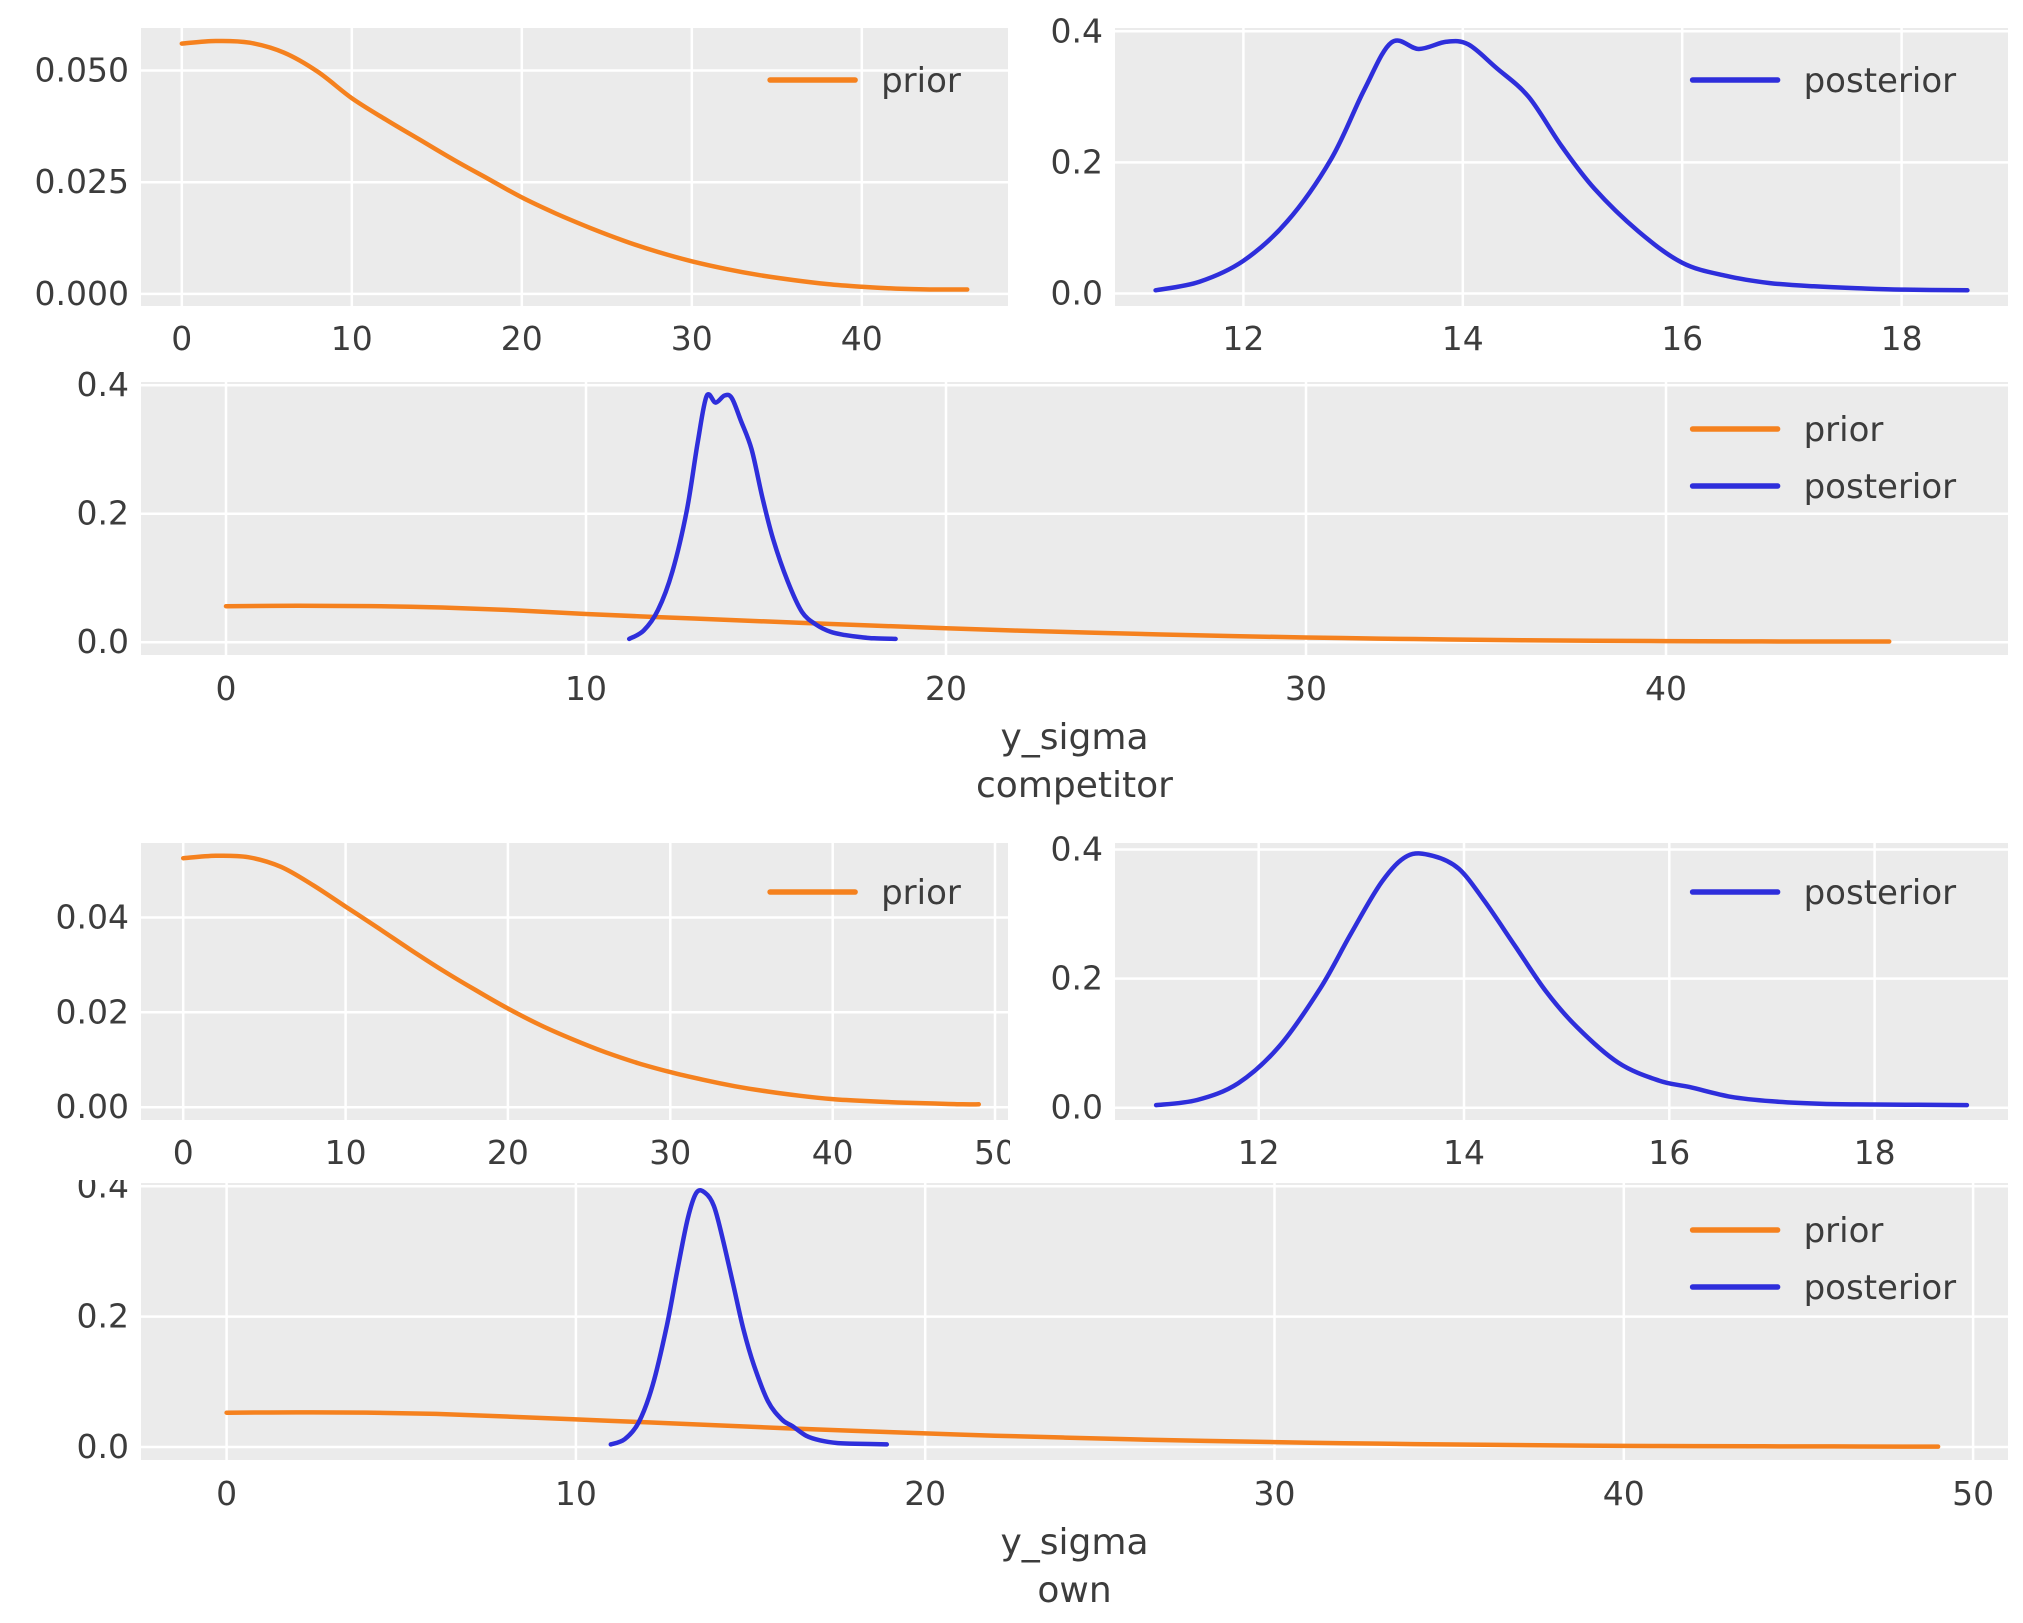 Image resolution: width=2023 pixels, height=1623 pixels. Describe the element at coordinates (82, 293) in the screenshot. I see `y-tick-label: 0.000` at that location.